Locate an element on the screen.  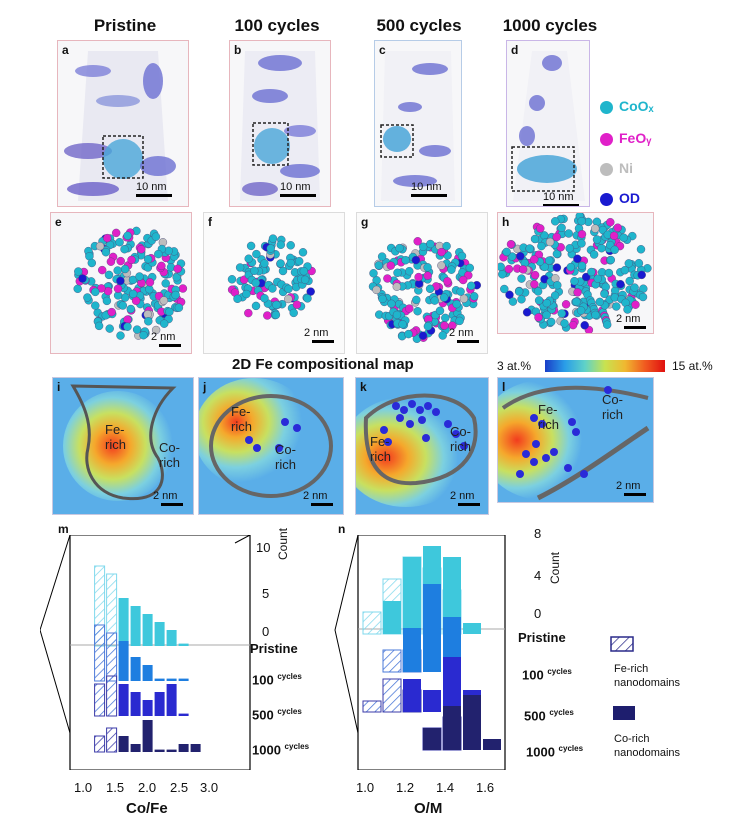
scale-bar-g: 2 nm is located at coordinates (464, 335).